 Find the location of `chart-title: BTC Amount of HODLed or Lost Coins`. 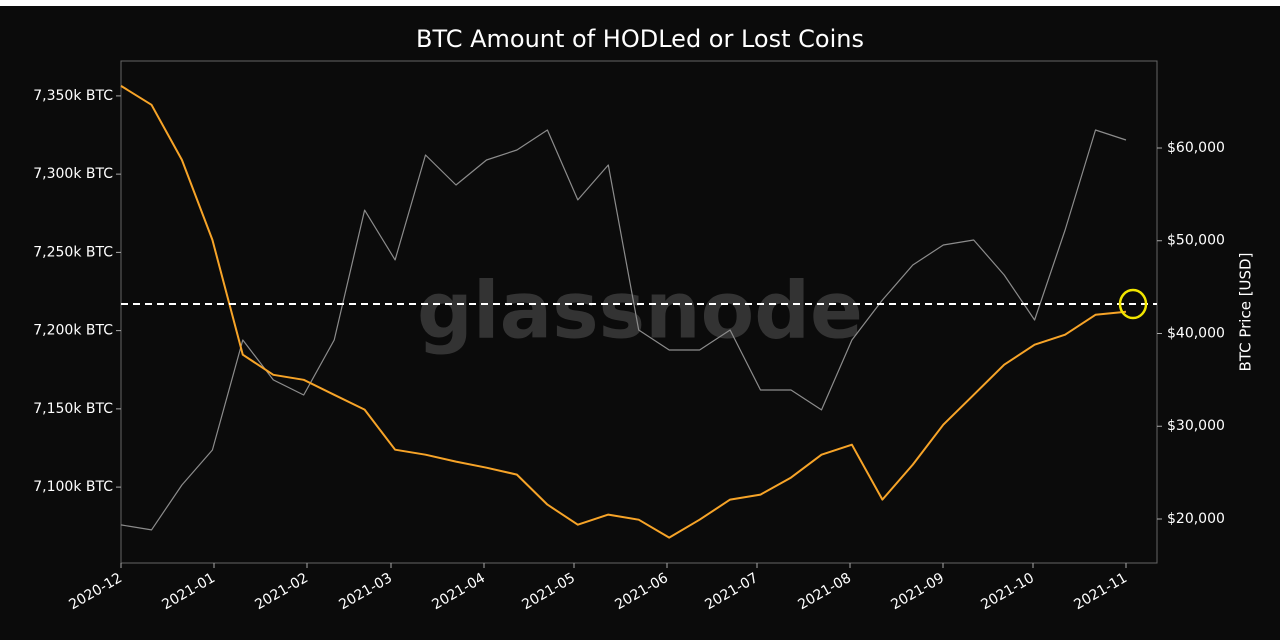

chart-title: BTC Amount of HODLed or Lost Coins is located at coordinates (640, 39).